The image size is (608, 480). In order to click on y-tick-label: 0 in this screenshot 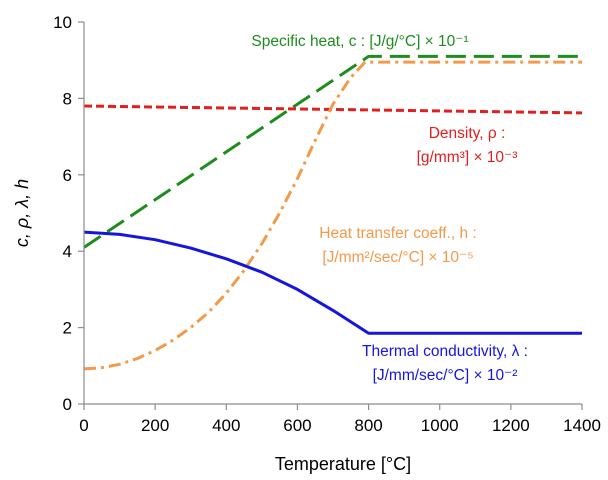, I will do `click(67, 404)`.